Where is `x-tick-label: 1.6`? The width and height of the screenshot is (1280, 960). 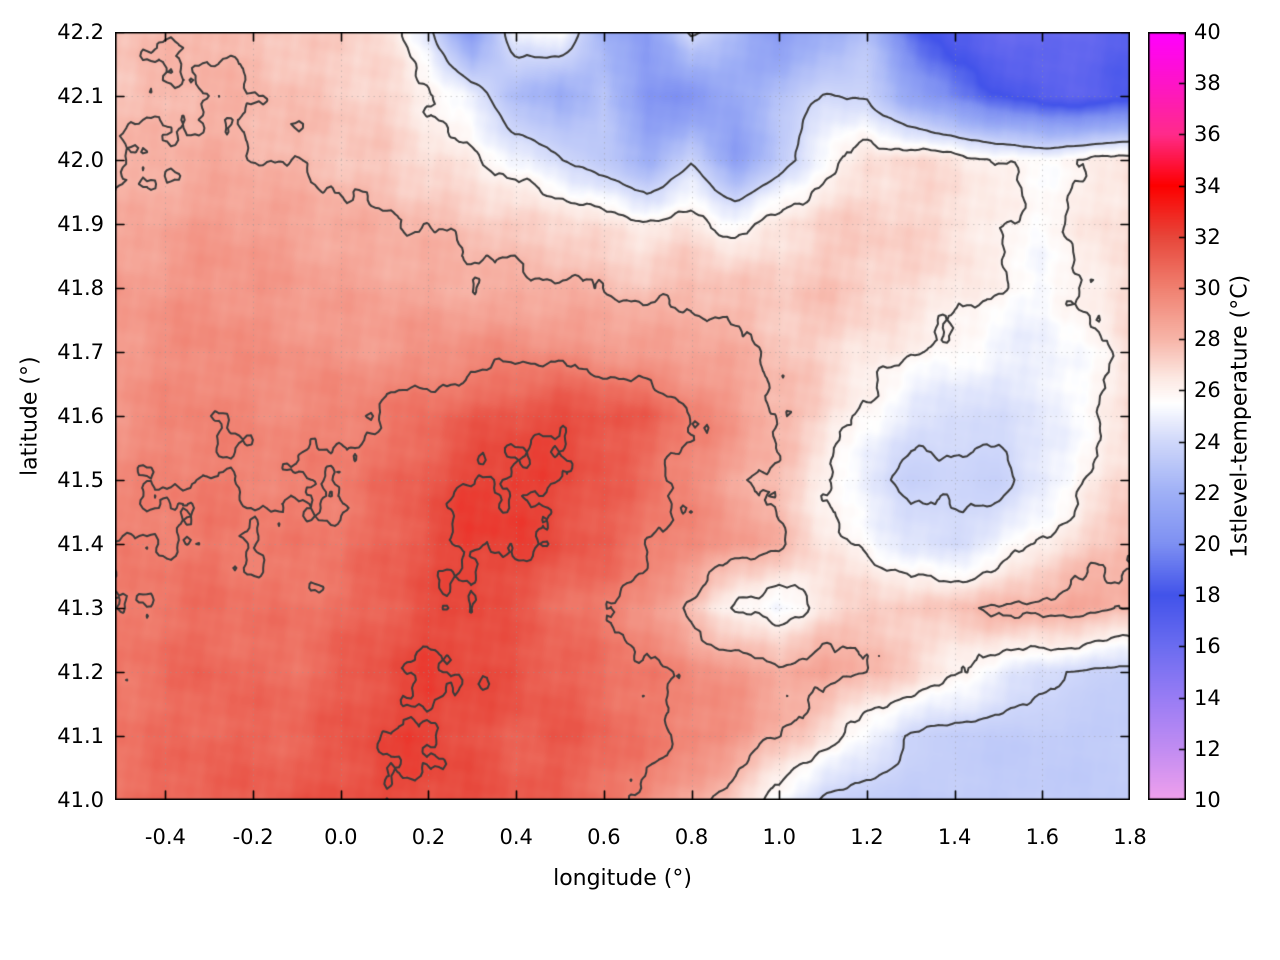
x-tick-label: 1.6 is located at coordinates (1042, 837).